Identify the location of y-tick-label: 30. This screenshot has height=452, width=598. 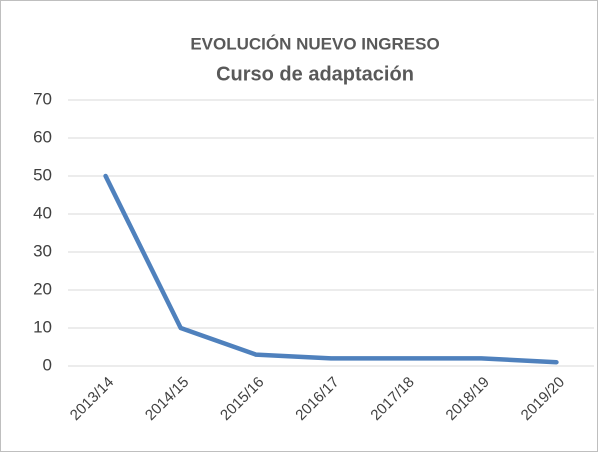
(42, 250).